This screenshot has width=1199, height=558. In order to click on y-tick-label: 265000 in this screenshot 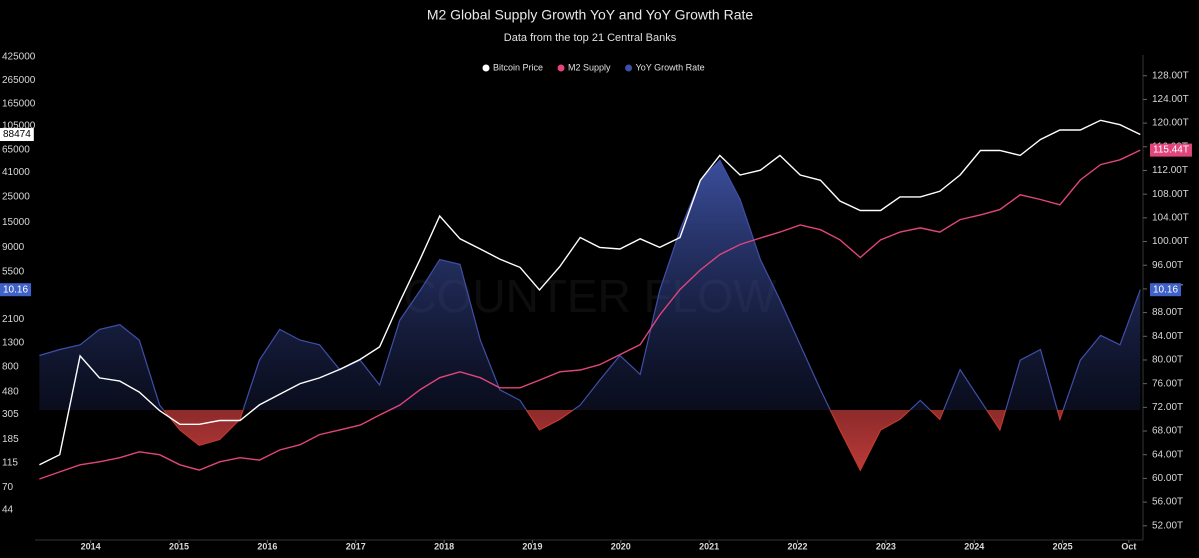, I will do `click(19, 80)`.